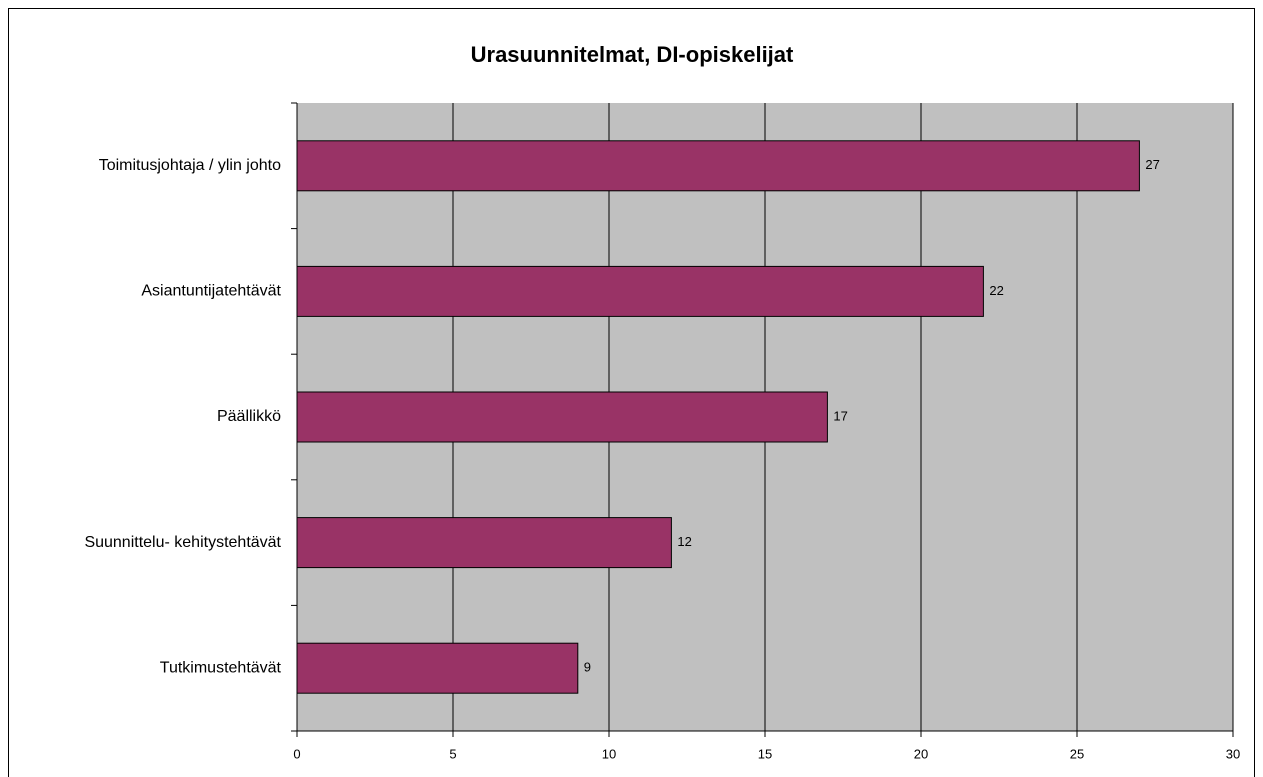 Image resolution: width=1263 pixels, height=777 pixels. Describe the element at coordinates (684, 541) in the screenshot. I see `data-label: 12` at that location.